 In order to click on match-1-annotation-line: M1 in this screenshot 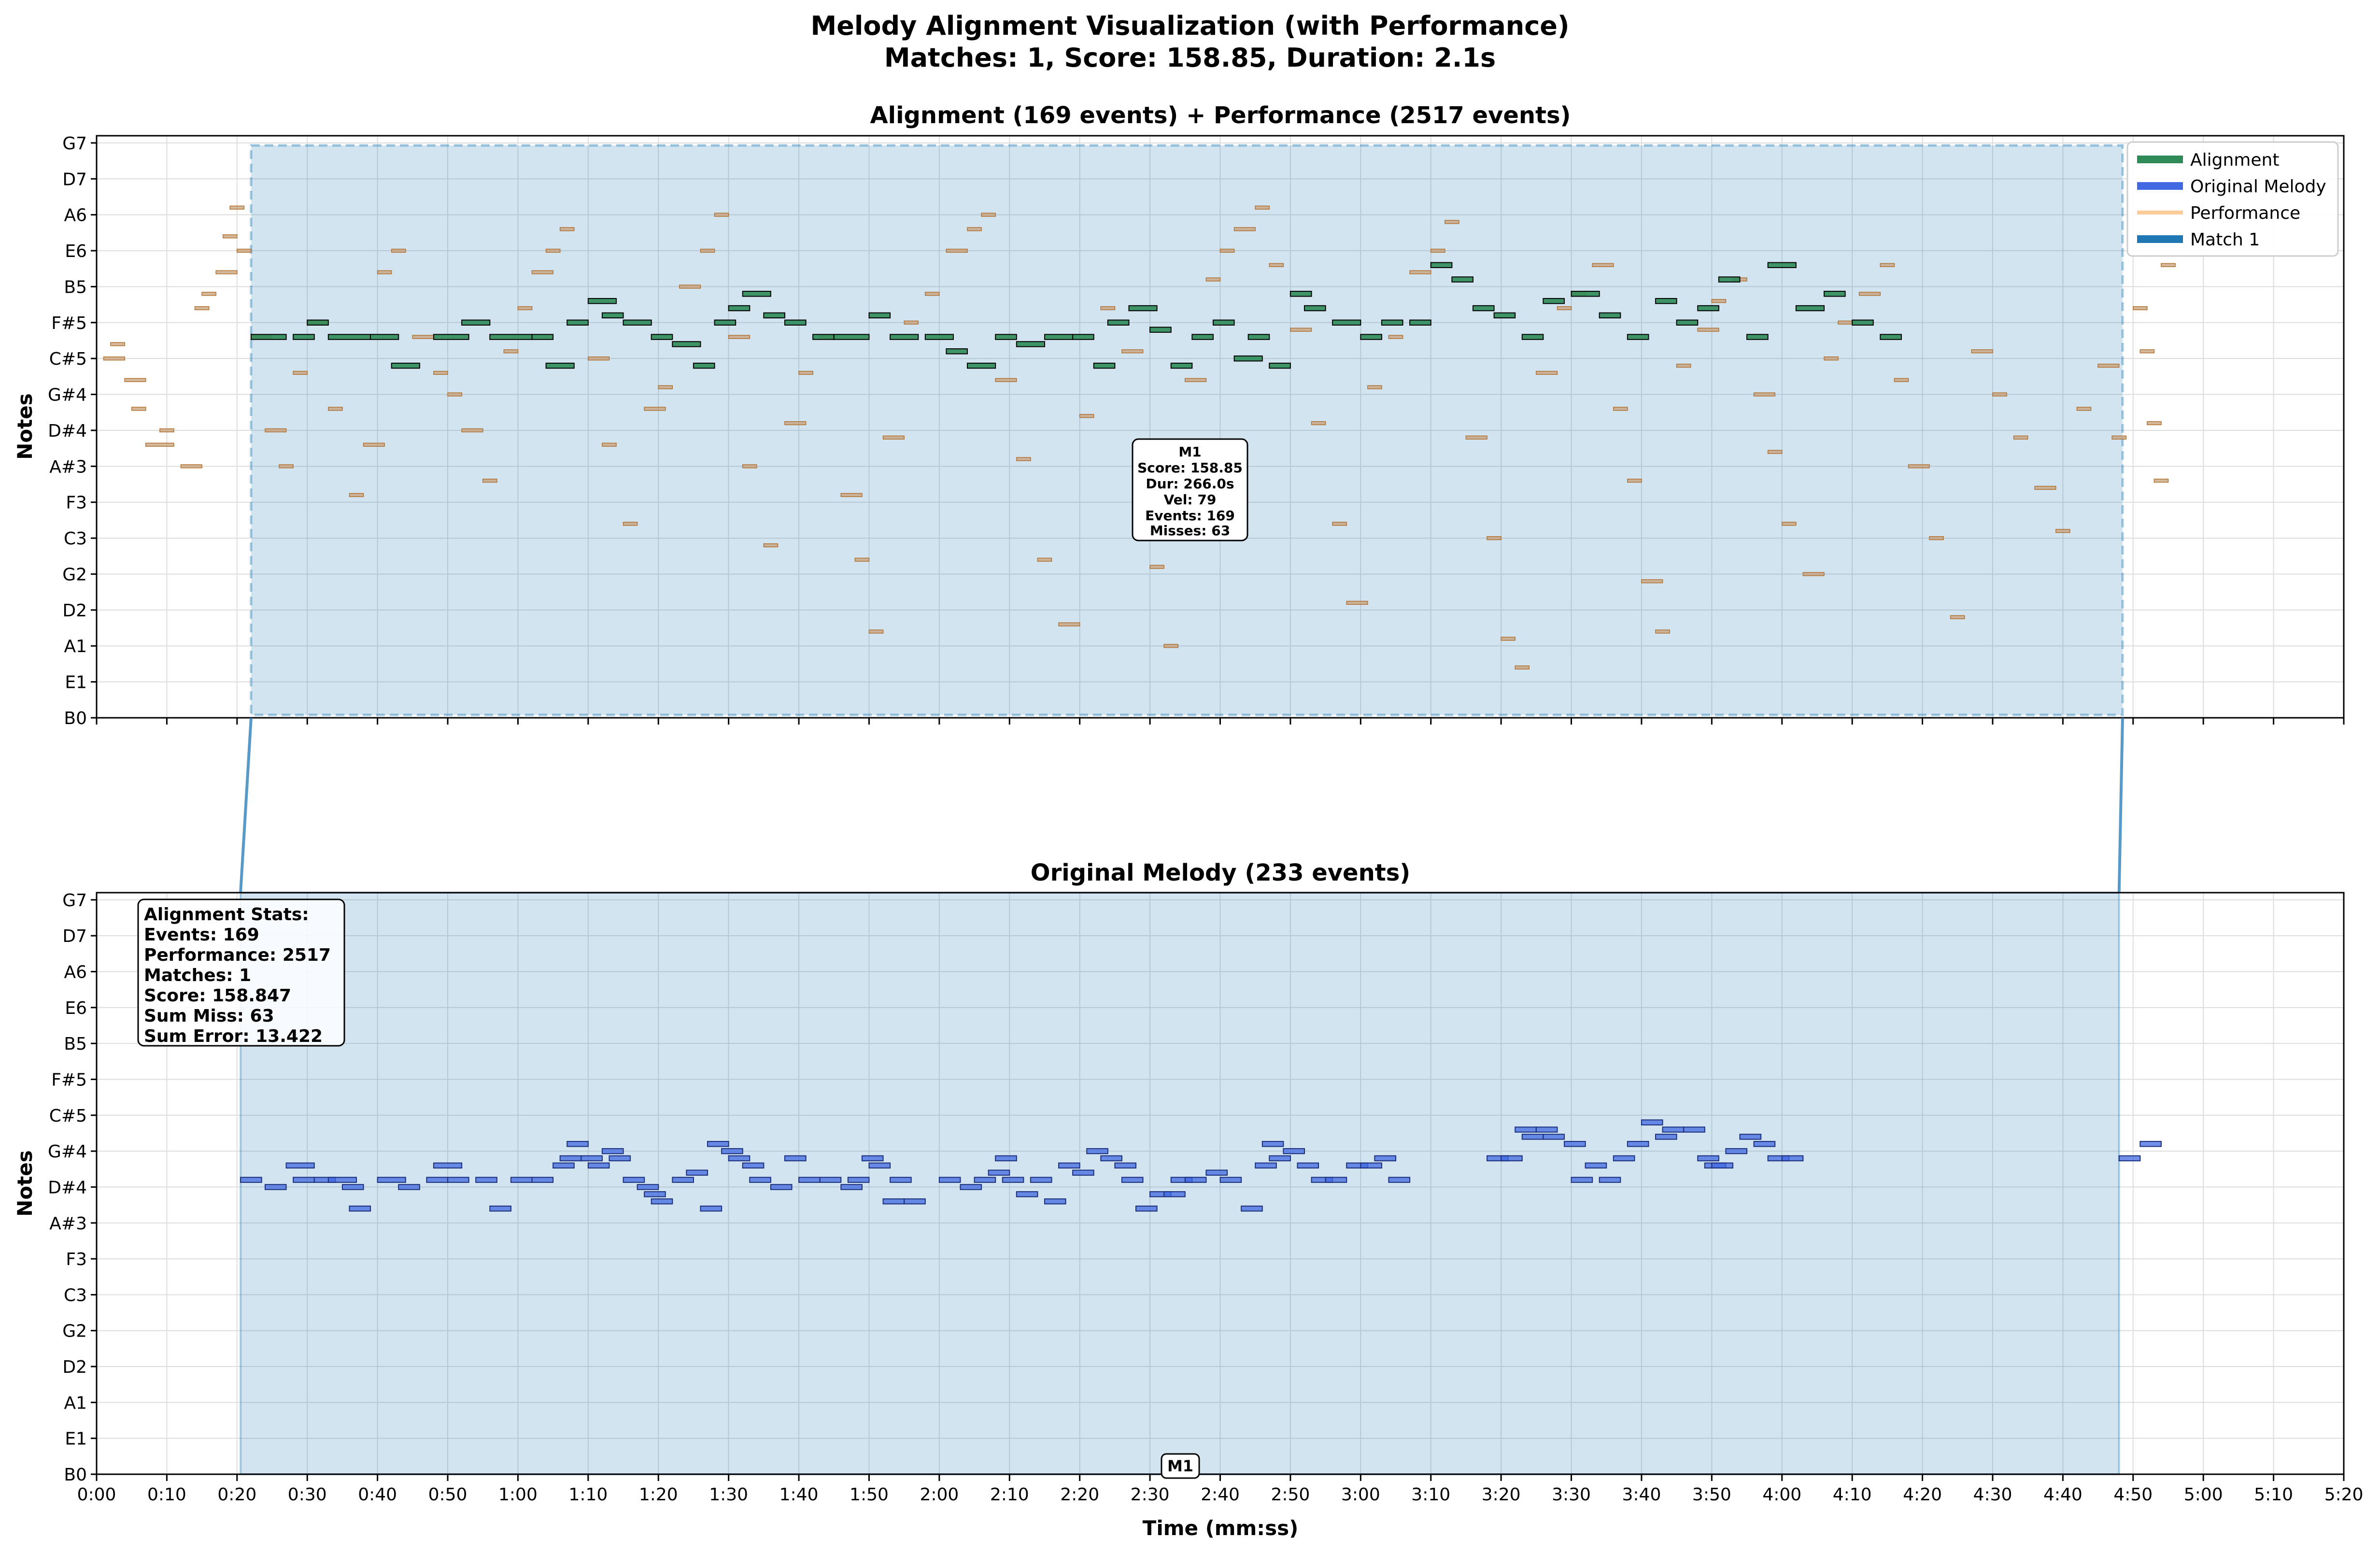, I will do `click(1189, 452)`.